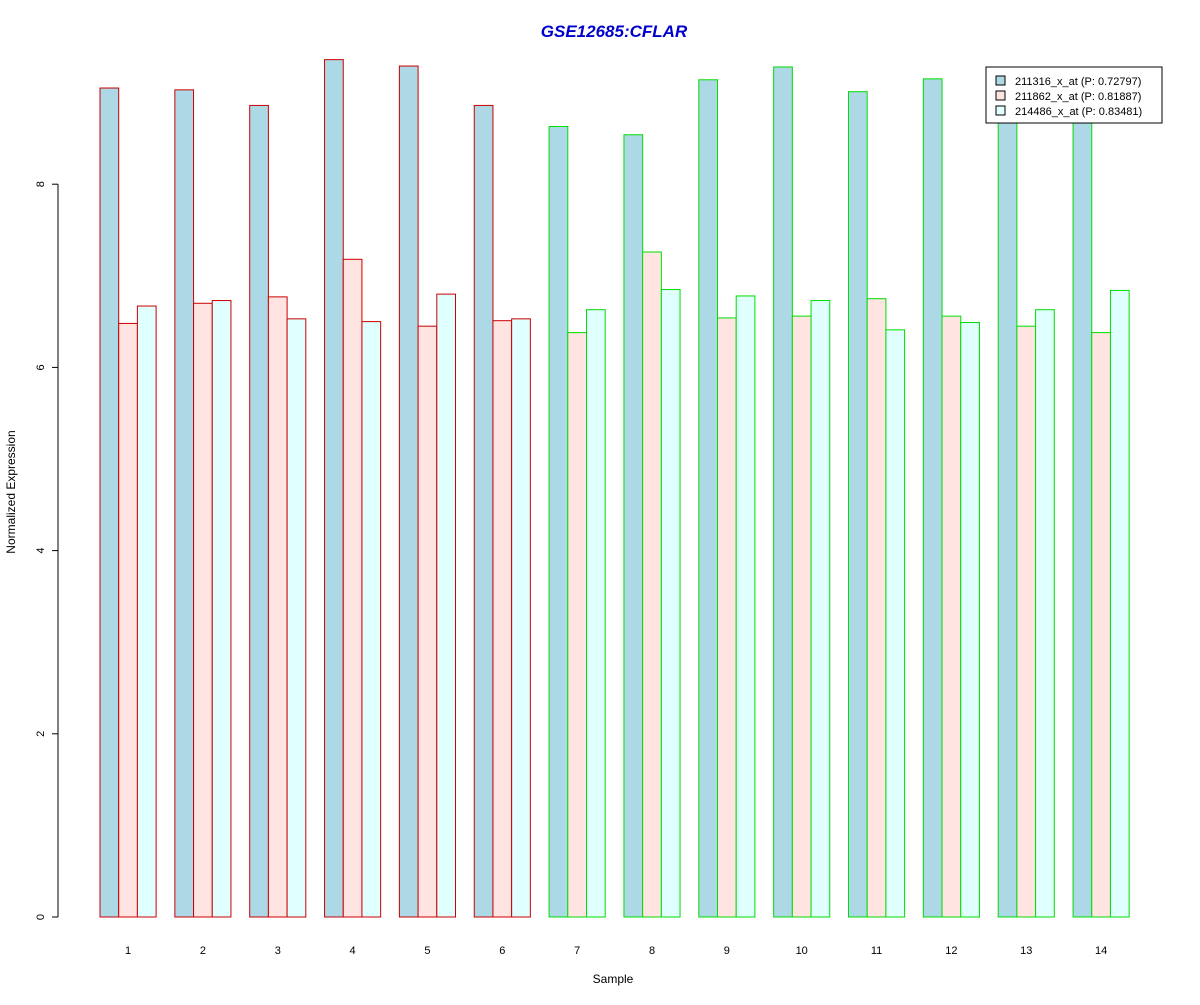 The image size is (1200, 1005). What do you see at coordinates (616, 951) in the screenshot?
I see `x-tick-labels: 1 2 3 4 5 6 7 8 9 10 11 12 13 14` at bounding box center [616, 951].